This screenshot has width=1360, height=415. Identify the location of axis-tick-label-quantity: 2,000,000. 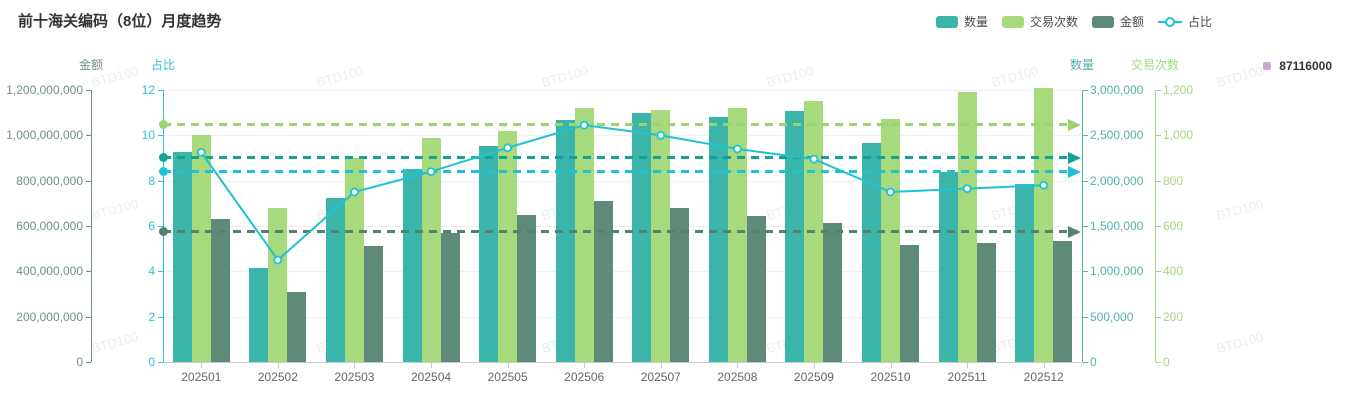
(1117, 180).